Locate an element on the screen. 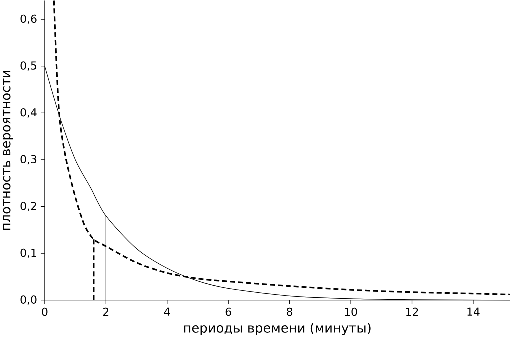  y-tick-label: 0,6 is located at coordinates (28, 19).